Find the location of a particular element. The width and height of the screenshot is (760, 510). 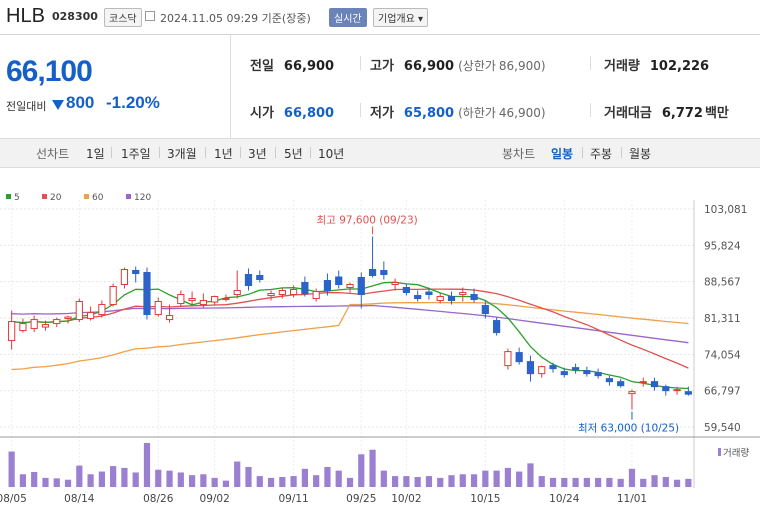

x-tick-label: 10/15 is located at coordinates (485, 499).